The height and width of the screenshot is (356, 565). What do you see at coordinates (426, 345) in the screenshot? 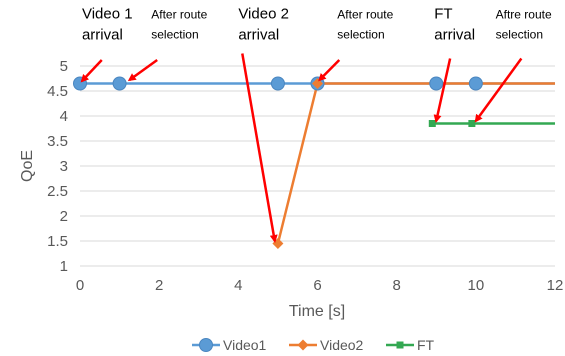
I see `legend-label-ft: FT` at bounding box center [426, 345].